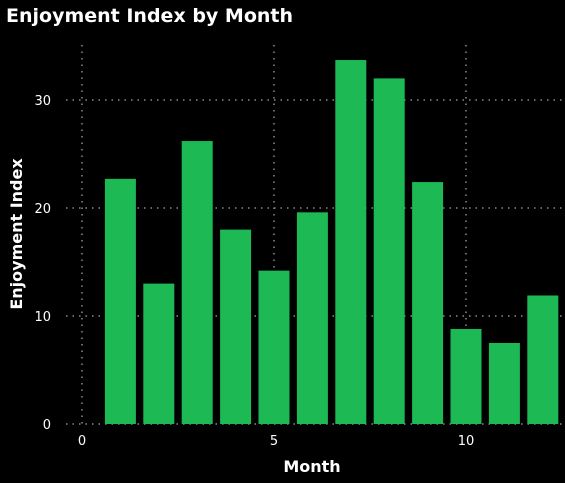 This screenshot has height=483, width=565. Describe the element at coordinates (42, 317) in the screenshot. I see `y-tick-label: 10` at that location.